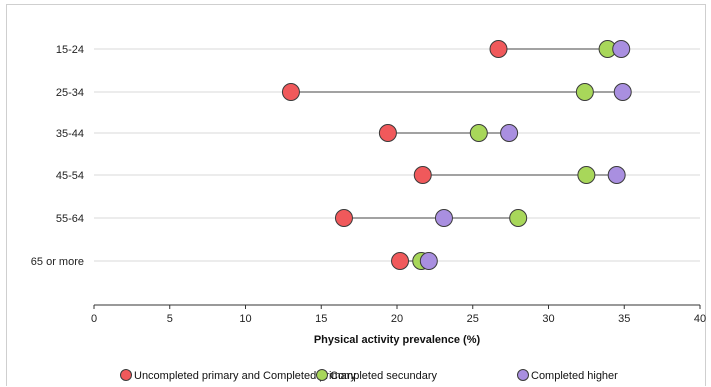 The height and width of the screenshot is (387, 711). I want to click on y-tick-label: 55-64, so click(70, 219).